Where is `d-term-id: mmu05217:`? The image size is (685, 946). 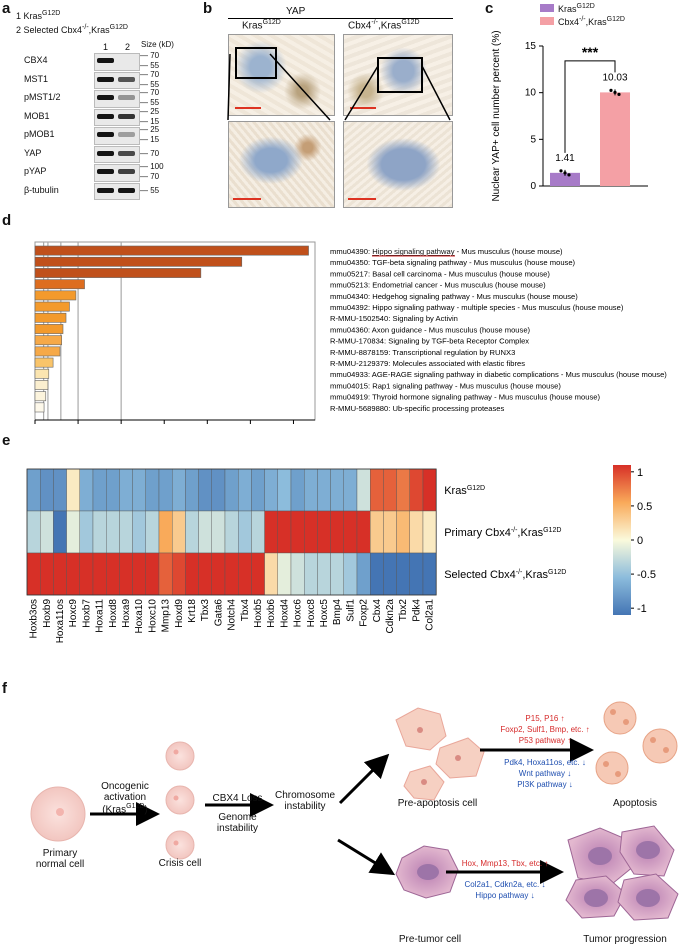
d-term-id: mmu05217: is located at coordinates (351, 273).